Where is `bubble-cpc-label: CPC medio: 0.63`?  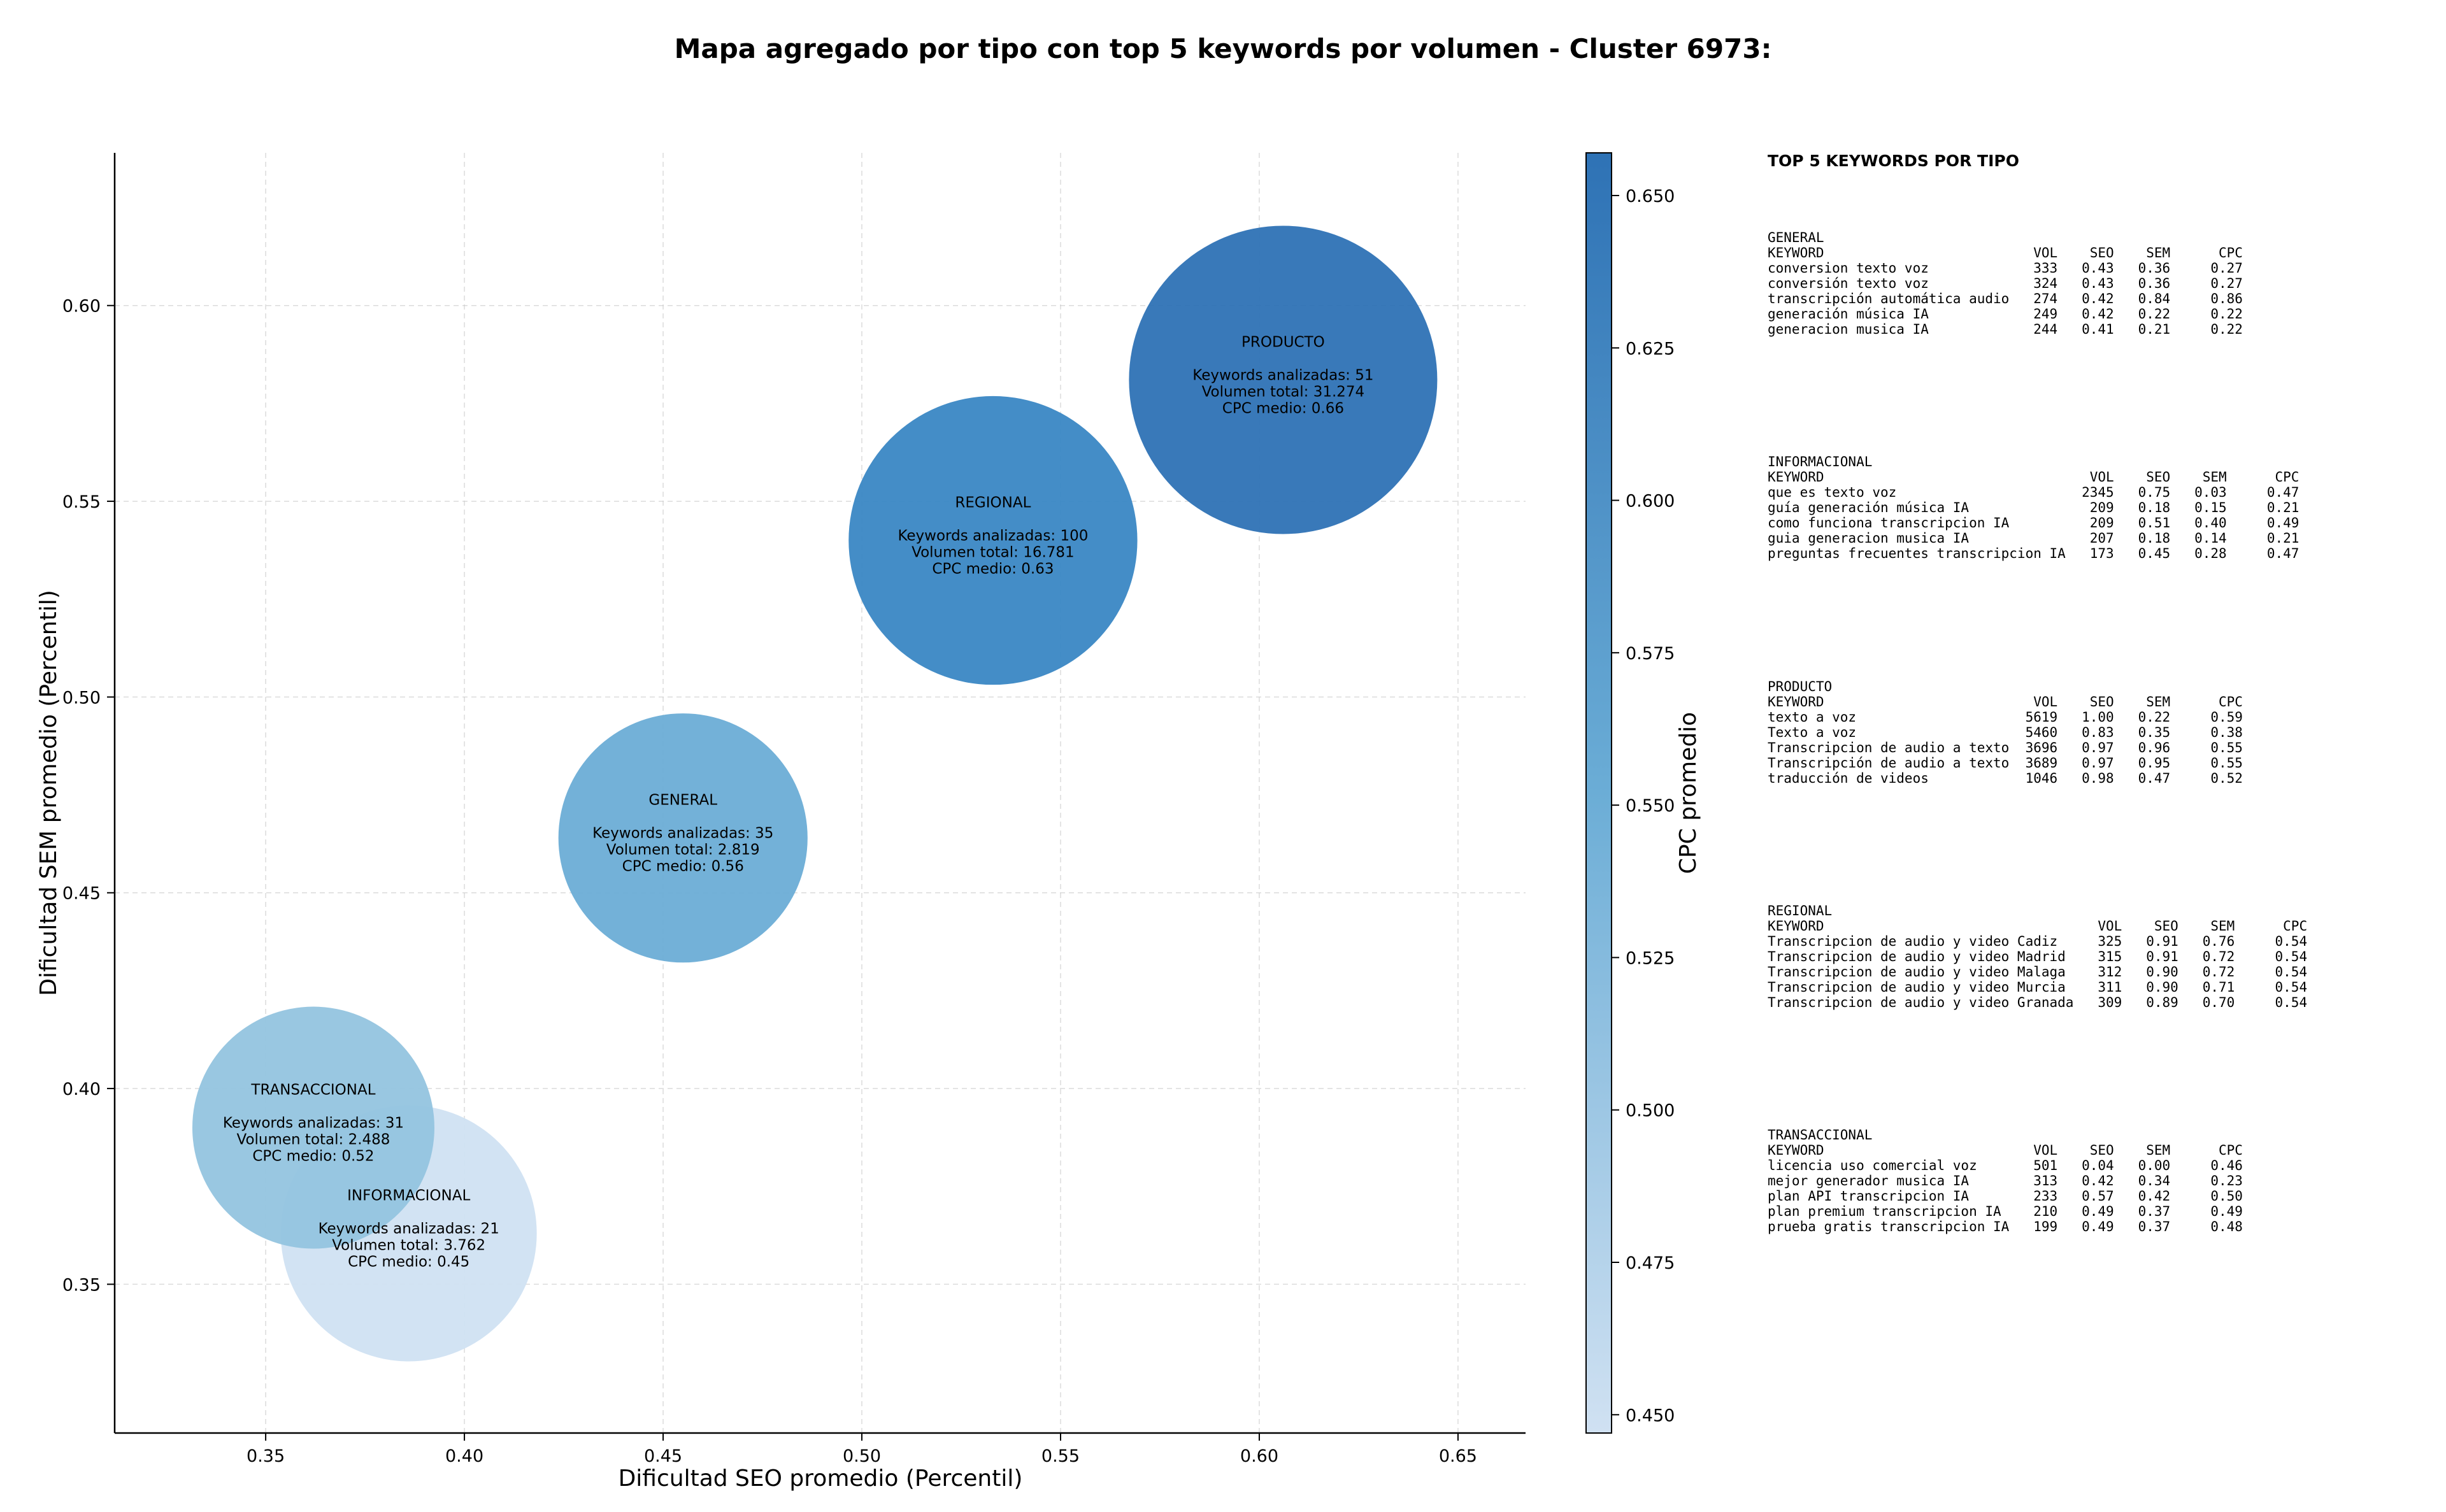
bubble-cpc-label: CPC medio: 0.63 is located at coordinates (993, 569).